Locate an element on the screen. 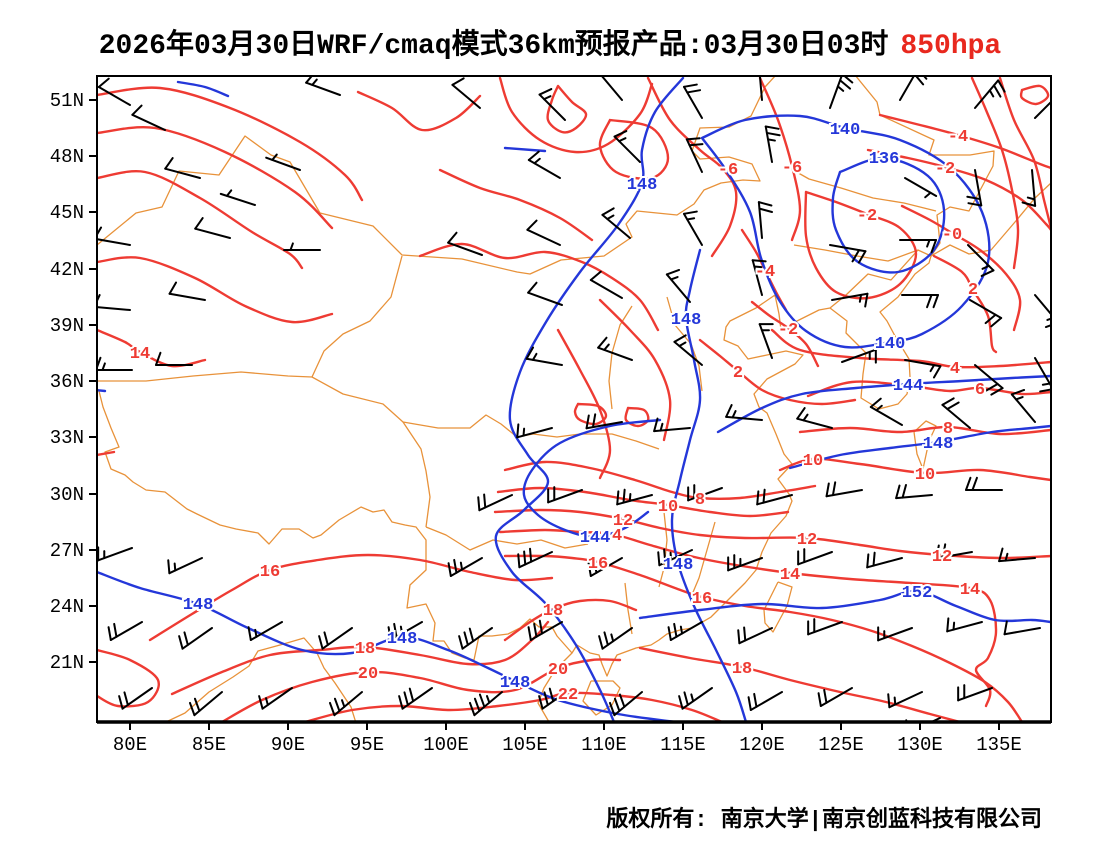 The width and height of the screenshot is (1100, 850). copyright-text: 版权所有: 南京大学|南京创蓝科技有限公司 is located at coordinates (824, 820).